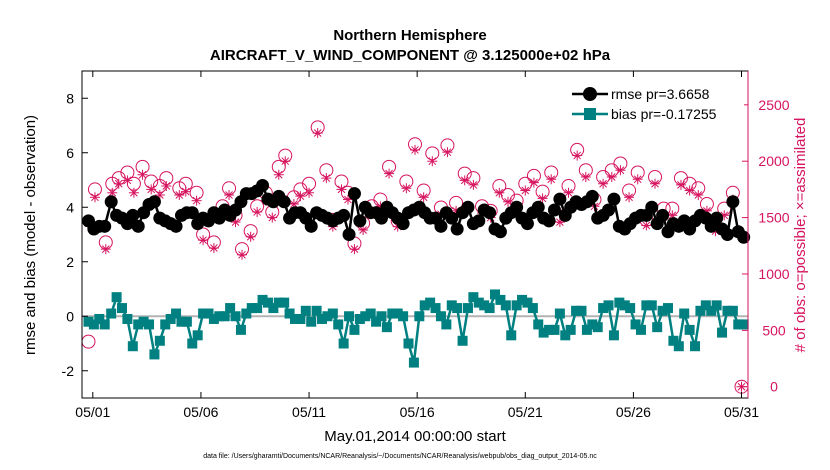  What do you see at coordinates (660, 94) in the screenshot?
I see `legend-rmse-label: rmse pr=3.6658` at bounding box center [660, 94].